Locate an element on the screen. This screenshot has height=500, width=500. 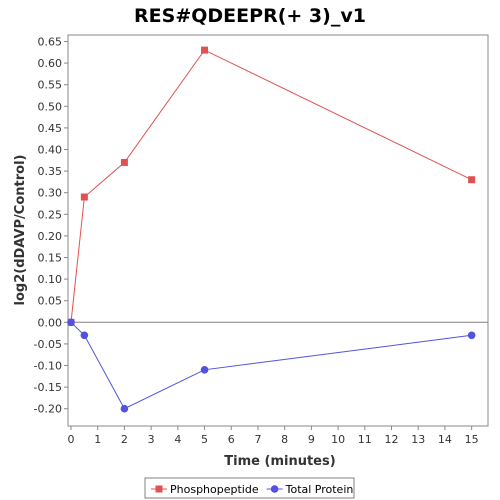
x-tick-label: 11 is located at coordinates (365, 439).